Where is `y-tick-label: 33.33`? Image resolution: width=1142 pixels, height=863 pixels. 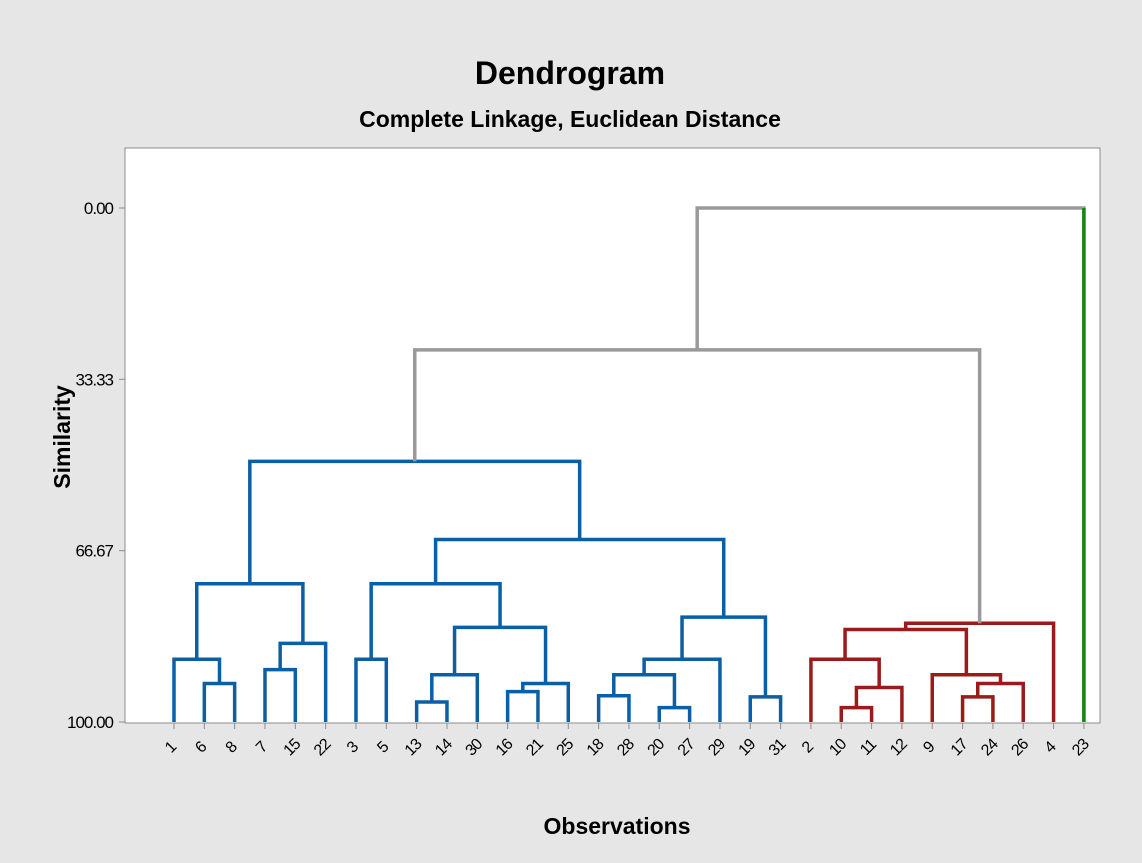
y-tick-label: 33.33 is located at coordinates (94, 379).